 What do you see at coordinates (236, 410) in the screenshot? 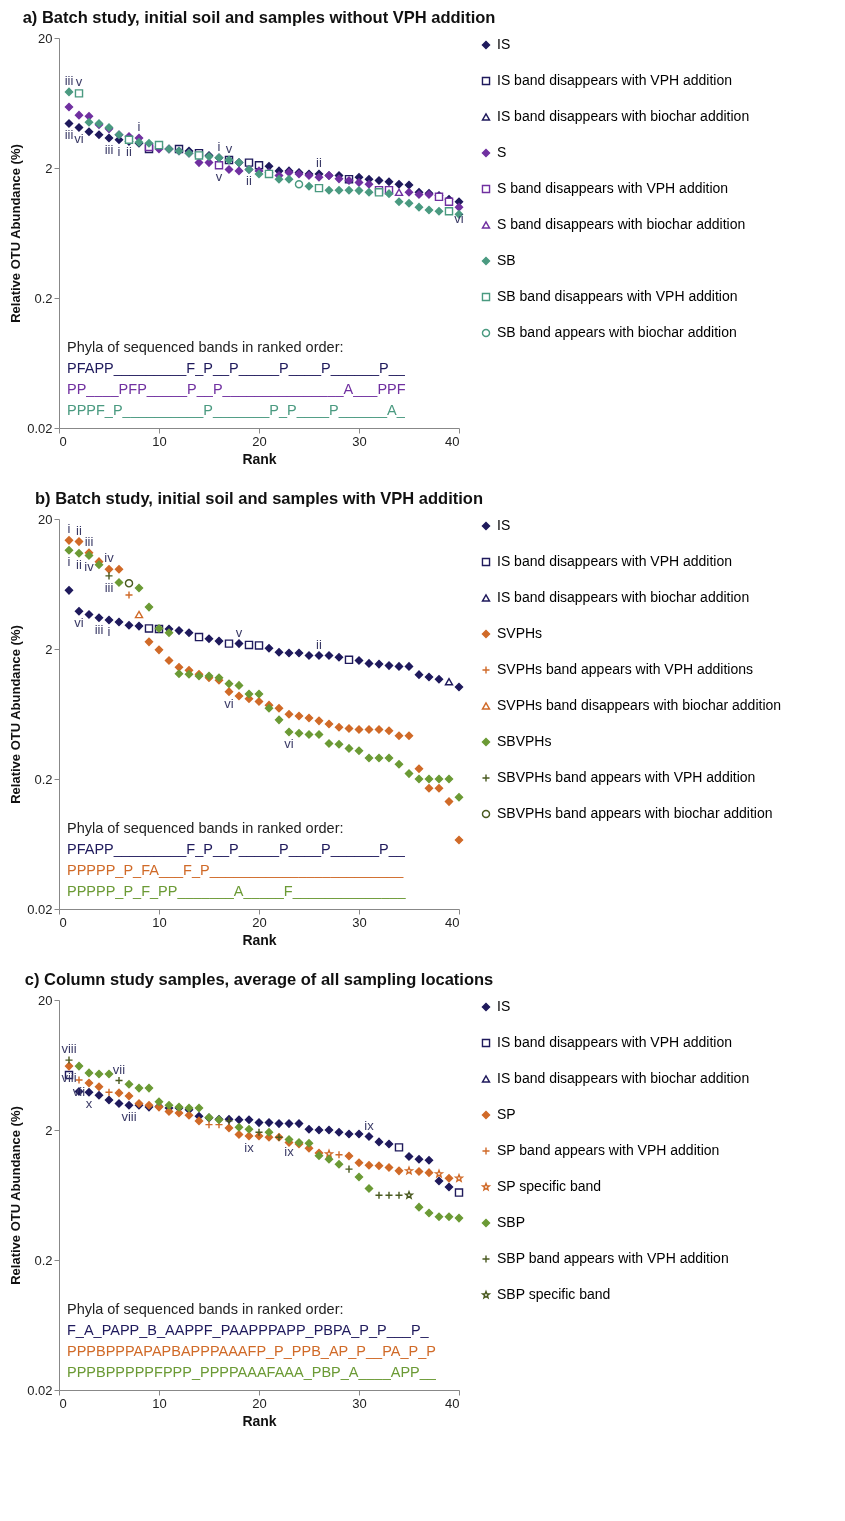
I see `annotation: PPPF_P__________P_______P_P____P______A_` at bounding box center [236, 410].